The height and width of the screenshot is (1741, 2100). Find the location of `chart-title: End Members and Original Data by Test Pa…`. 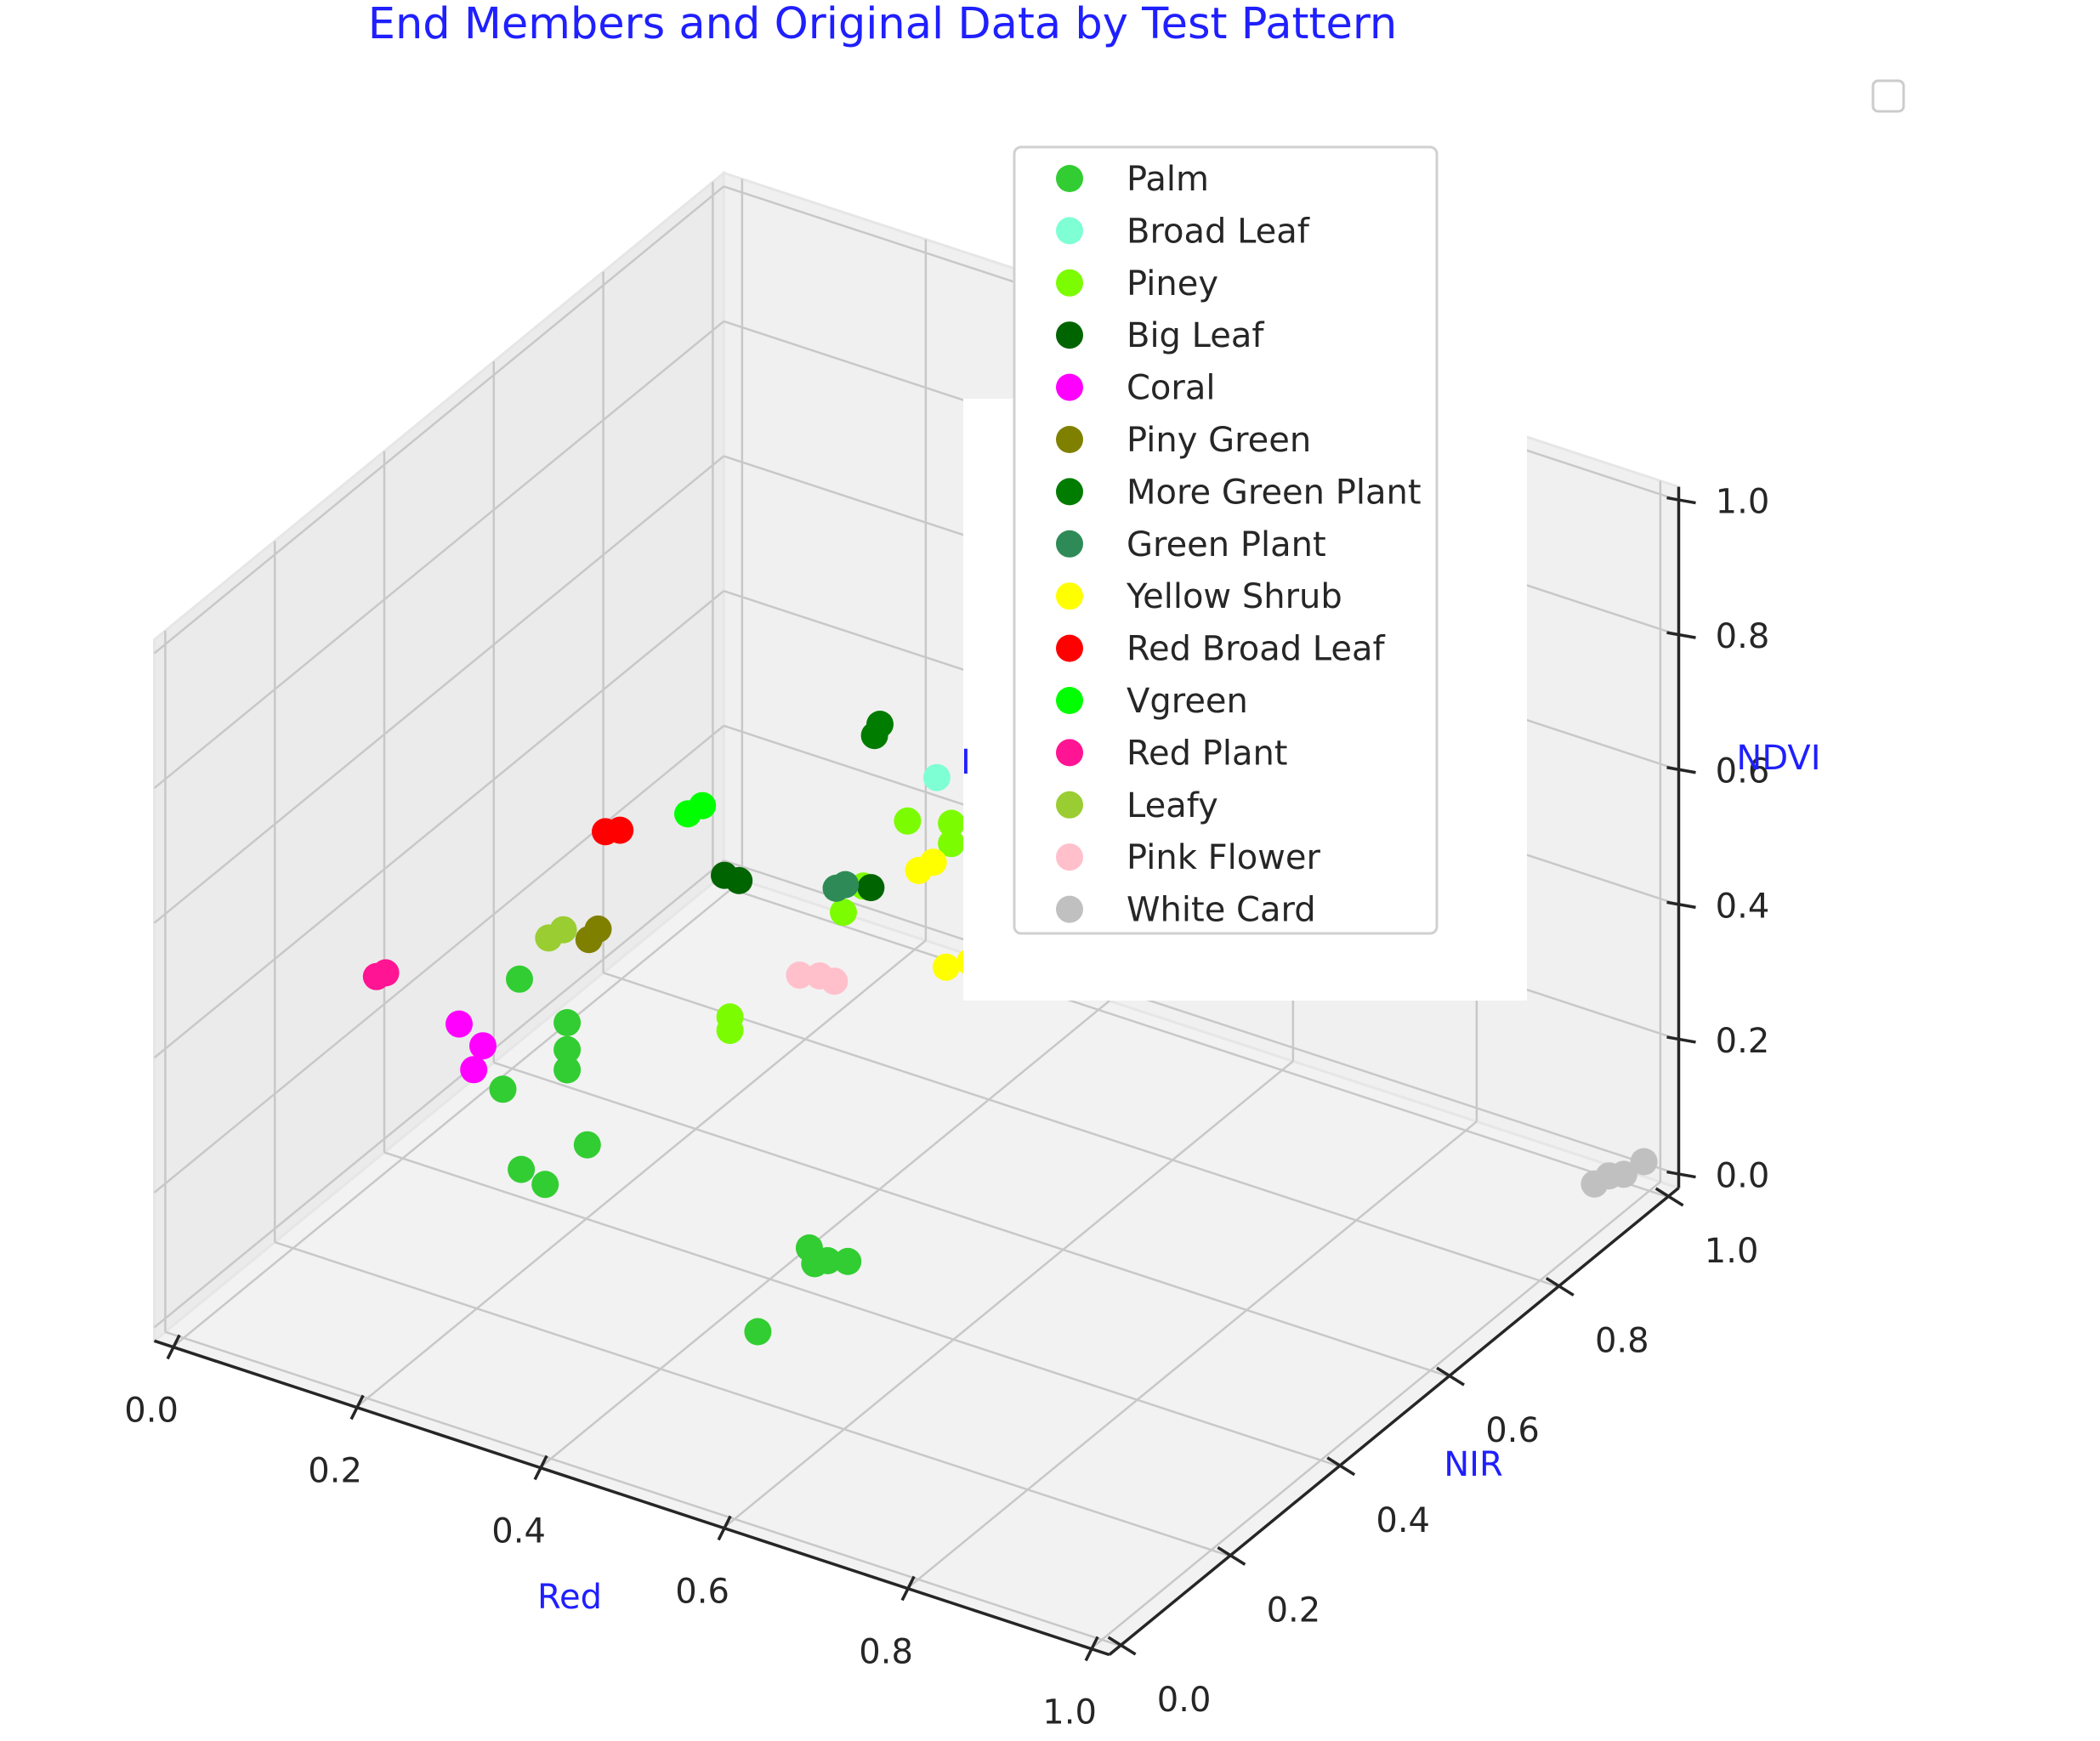

chart-title: End Members and Original Data by Test Pa… is located at coordinates (883, 24).